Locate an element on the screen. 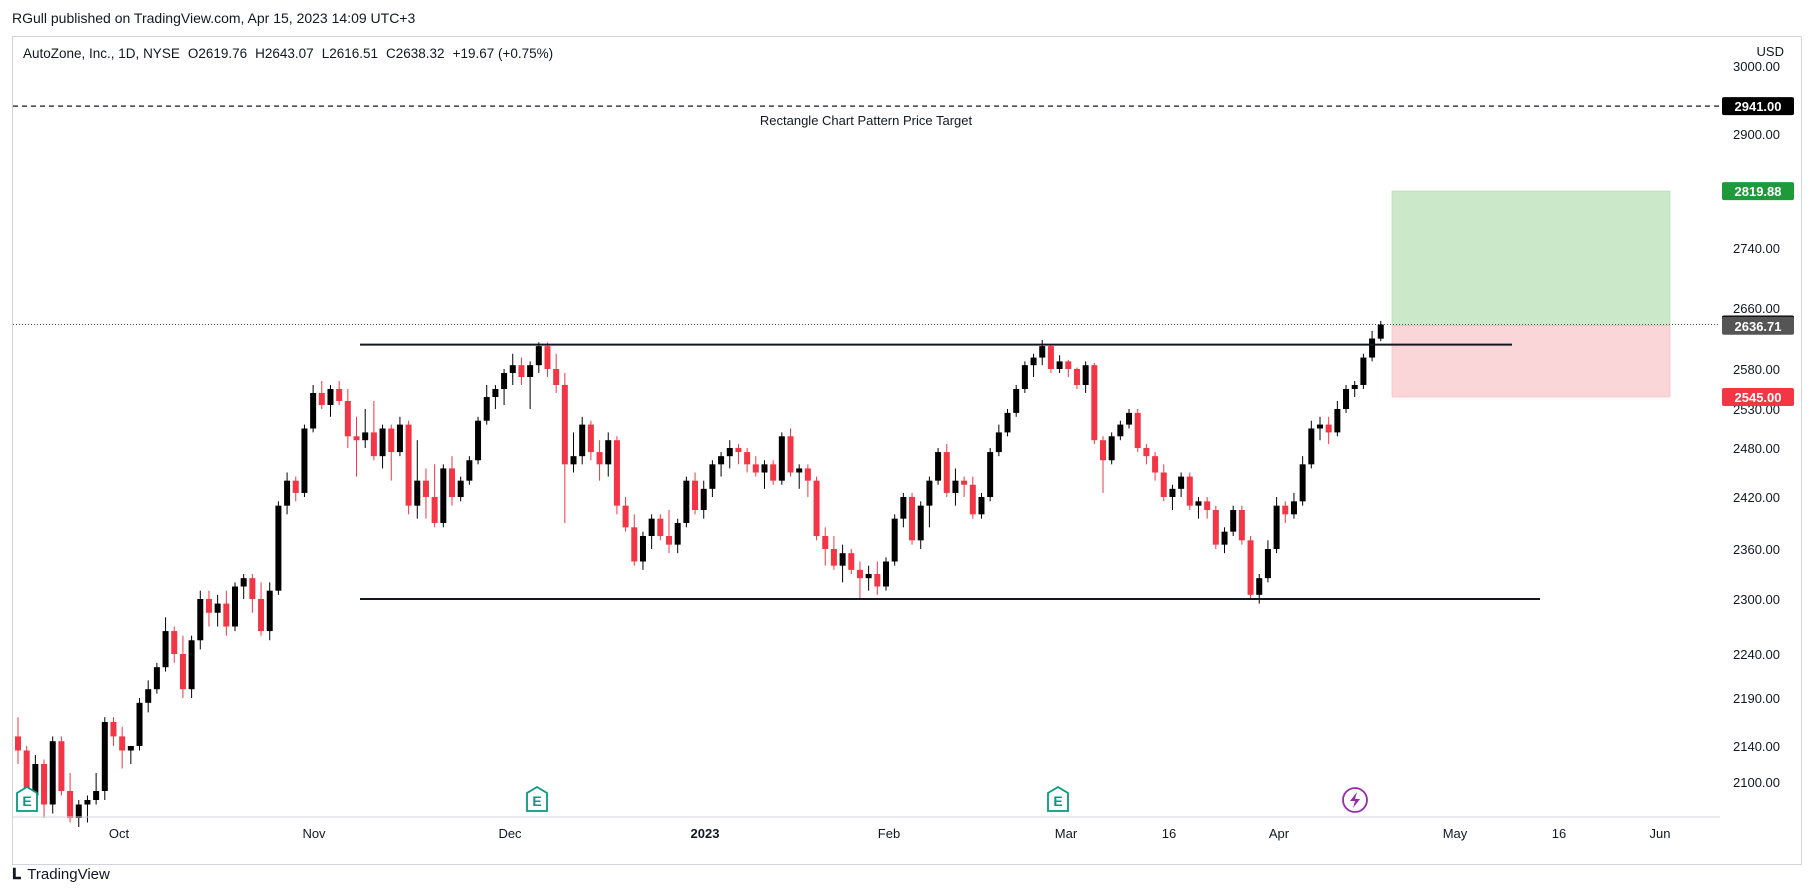  x-axis-tick-label: Mar is located at coordinates (1066, 833).